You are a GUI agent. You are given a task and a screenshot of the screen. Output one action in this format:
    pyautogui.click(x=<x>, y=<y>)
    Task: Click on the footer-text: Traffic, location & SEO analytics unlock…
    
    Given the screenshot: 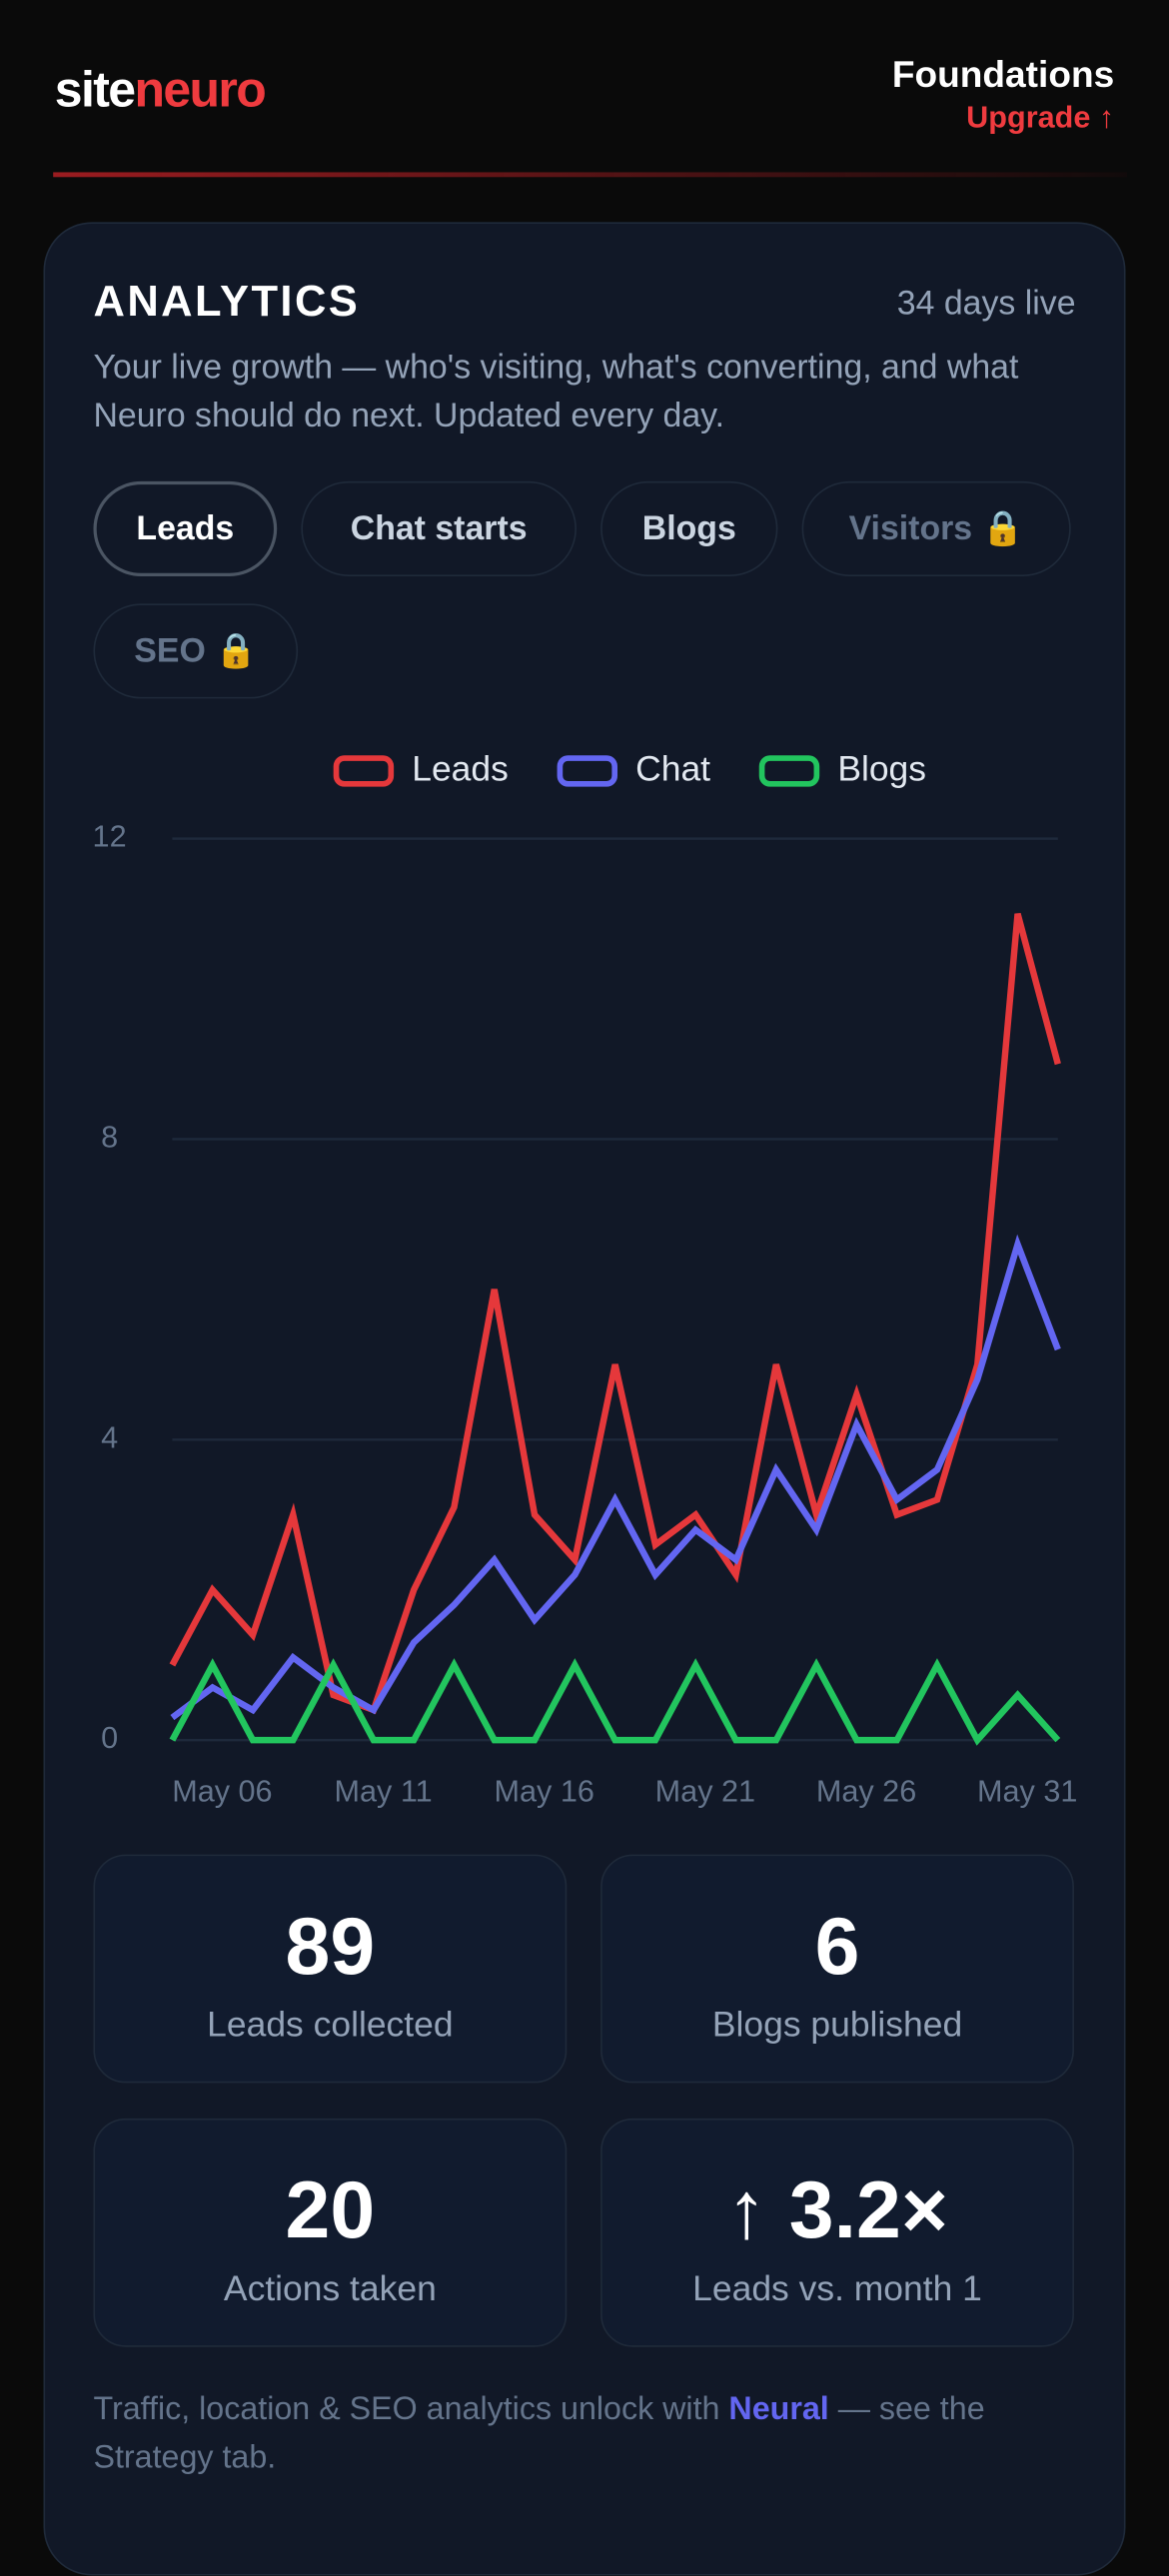 What is the action you would take?
    pyautogui.click(x=411, y=2410)
    